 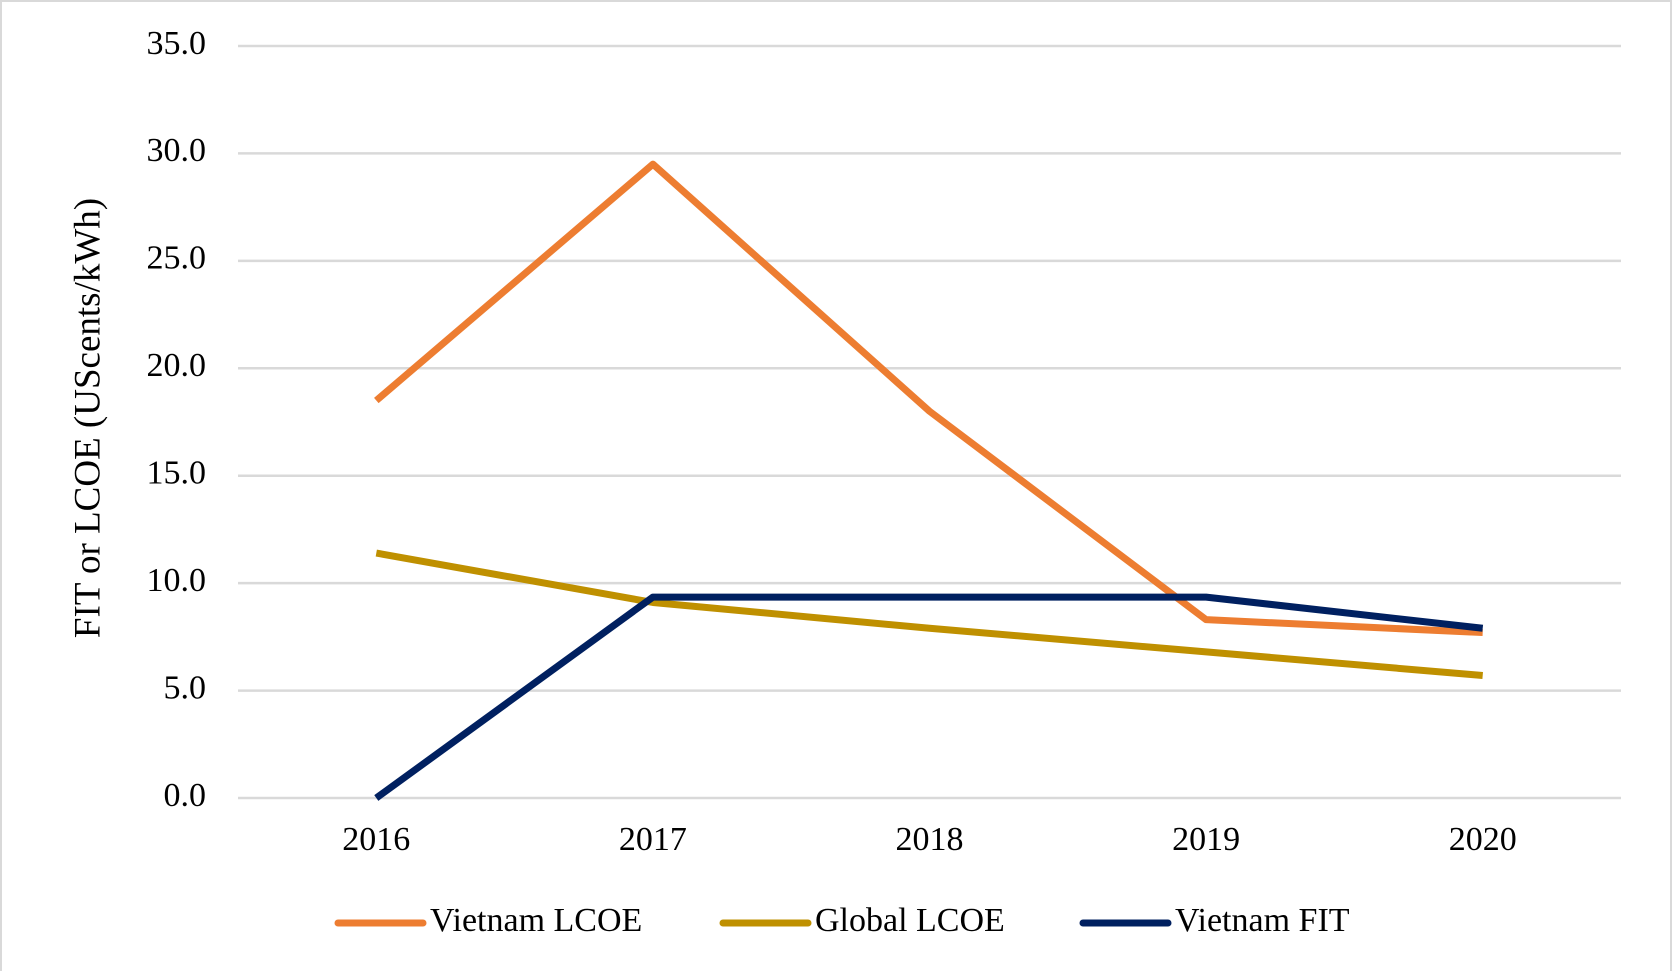 What do you see at coordinates (177, 473) in the screenshot?
I see `y-tick-label: 15.0` at bounding box center [177, 473].